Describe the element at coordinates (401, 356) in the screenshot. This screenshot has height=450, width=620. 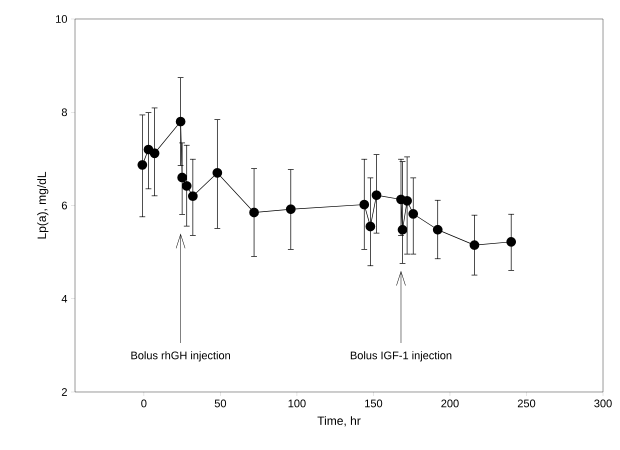
I see `ref-line-label: Bolus IGF-1 injection` at that location.